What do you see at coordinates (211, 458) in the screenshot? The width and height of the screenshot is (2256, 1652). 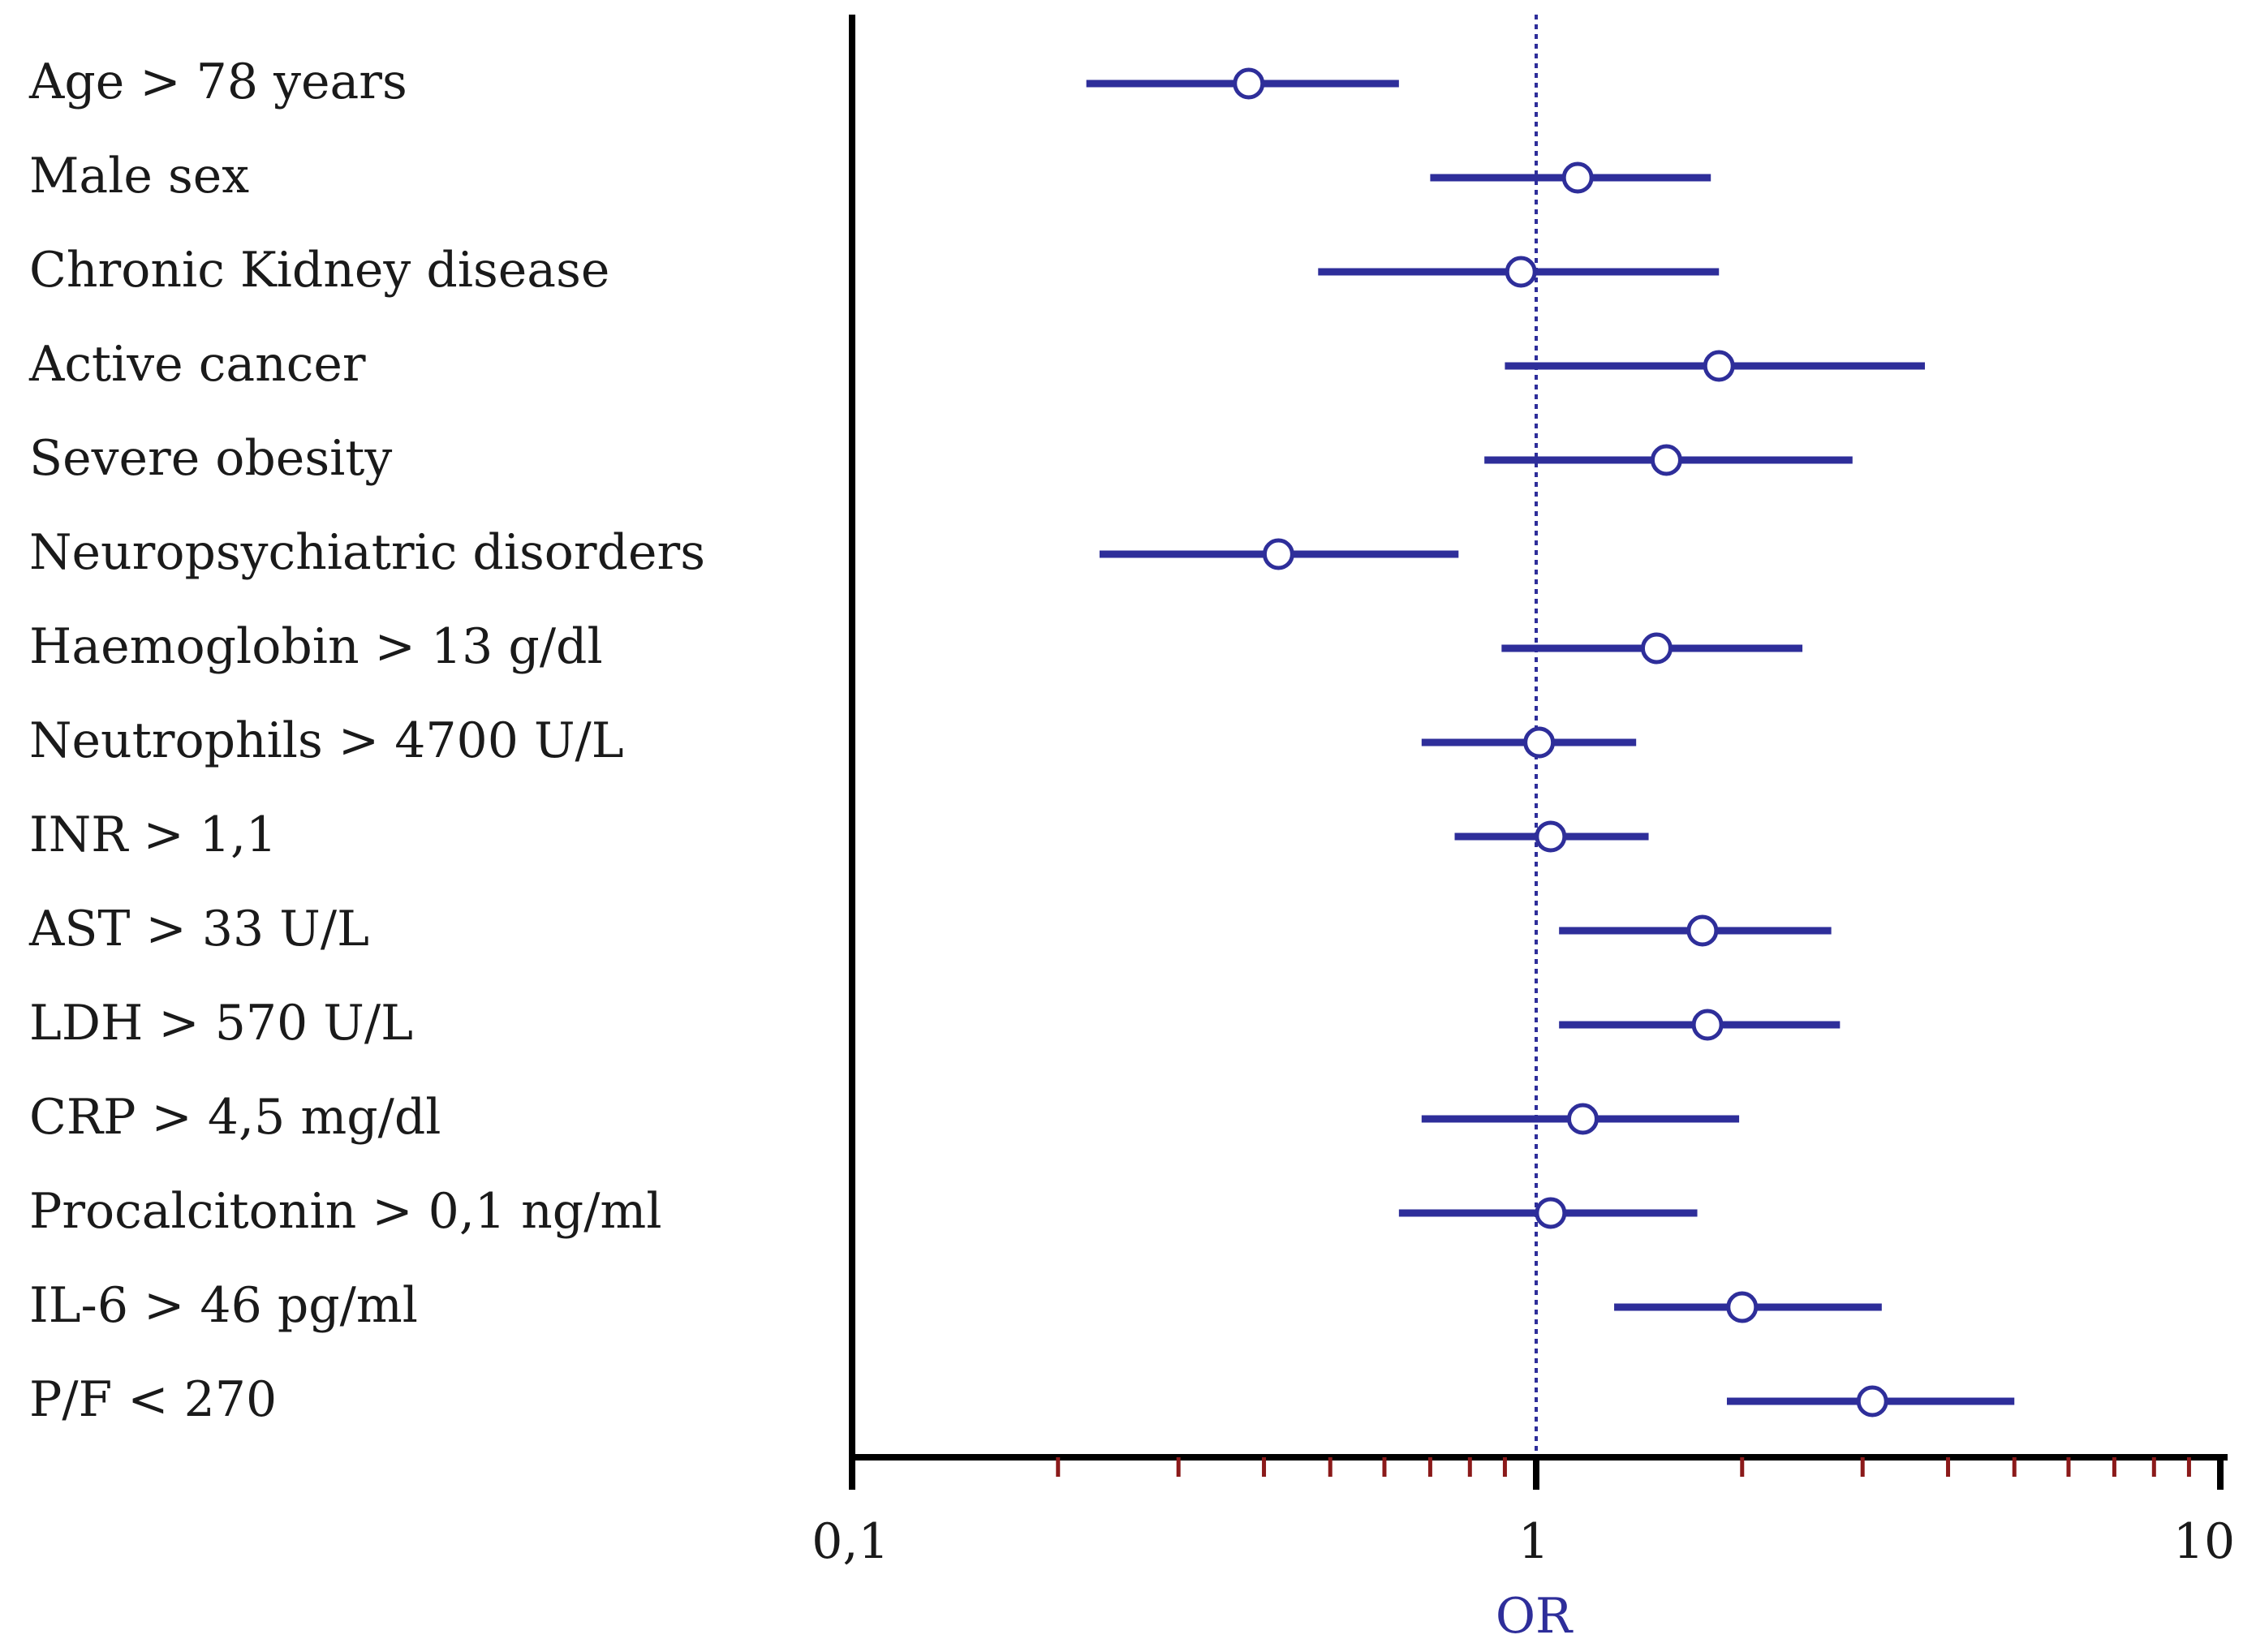 I see `row-label-4: Severe obesity` at bounding box center [211, 458].